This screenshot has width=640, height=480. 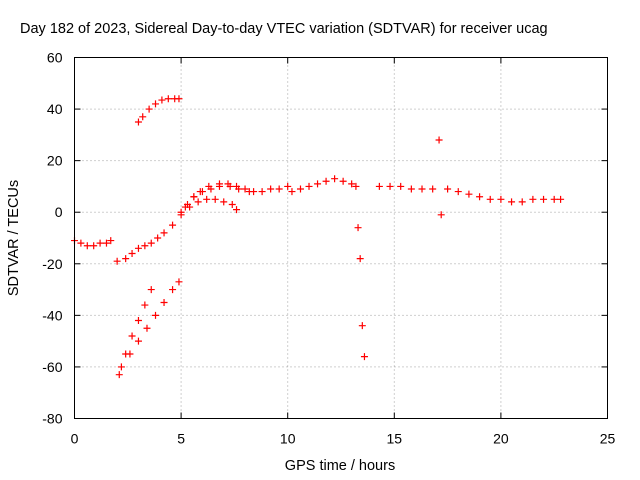 What do you see at coordinates (288, 439) in the screenshot?
I see `x-tick-label: 10` at bounding box center [288, 439].